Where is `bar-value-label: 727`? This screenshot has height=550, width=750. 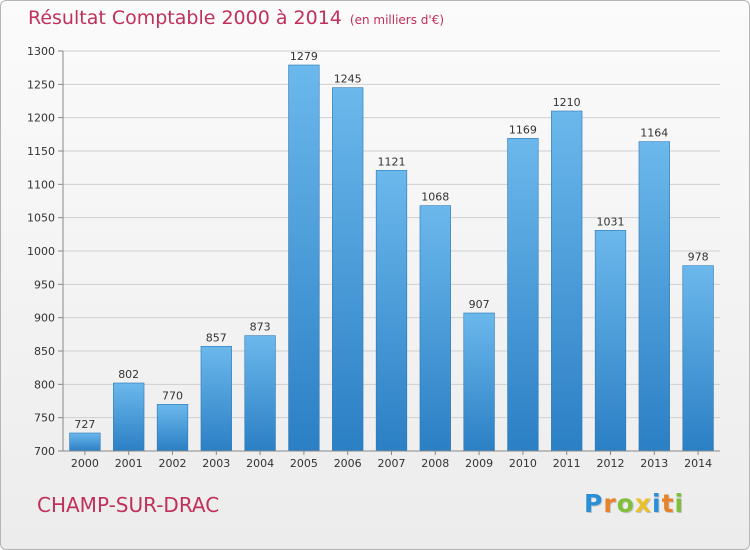
bar-value-label: 727 is located at coordinates (84, 424).